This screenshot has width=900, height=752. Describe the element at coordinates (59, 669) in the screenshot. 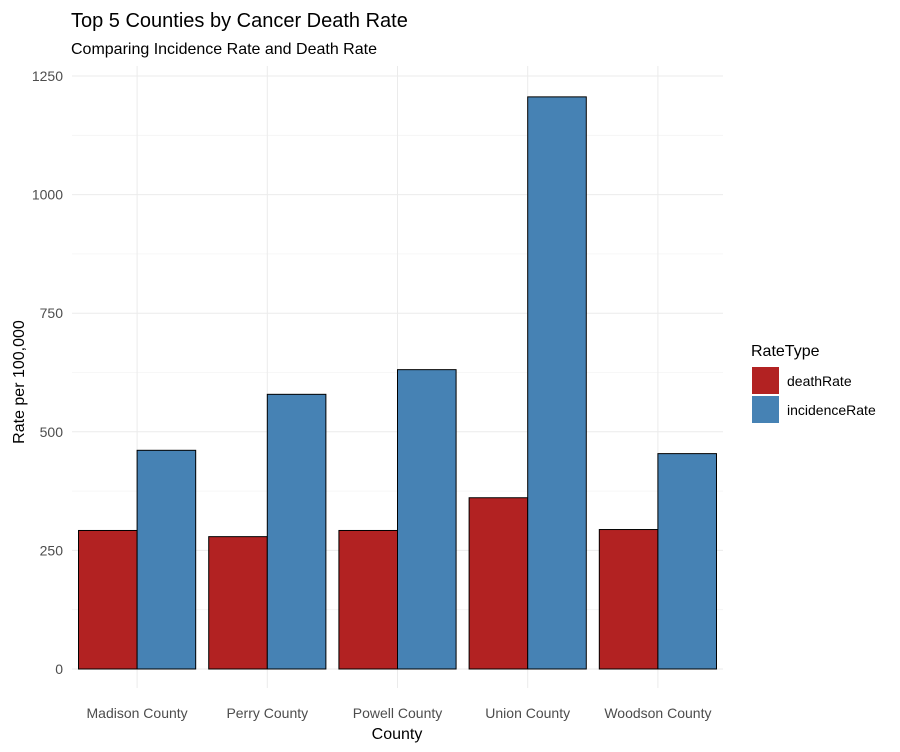

I see `y-tick-label: 0` at that location.